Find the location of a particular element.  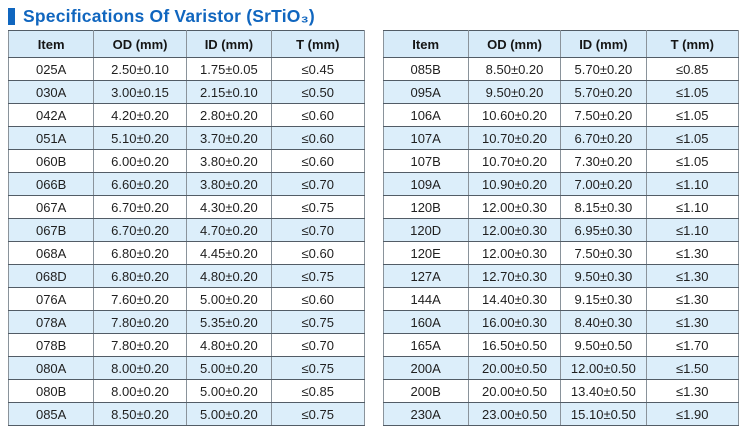

item-cell: 107B is located at coordinates (425, 161).